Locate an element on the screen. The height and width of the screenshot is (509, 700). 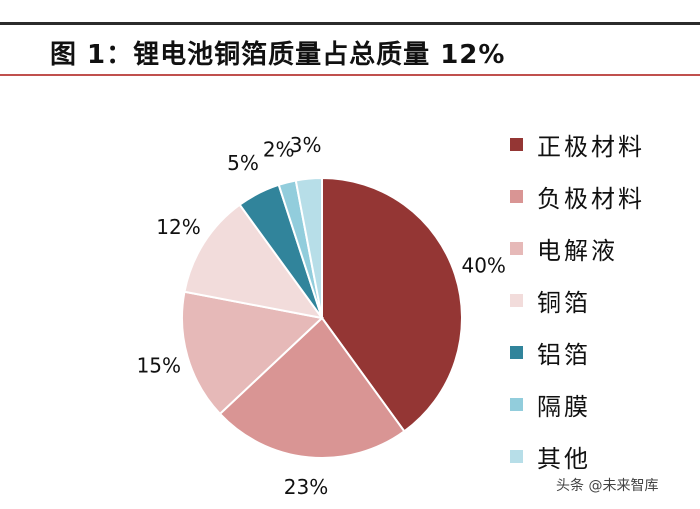
legend-item-5: 隔膜 is located at coordinates (577, 404).